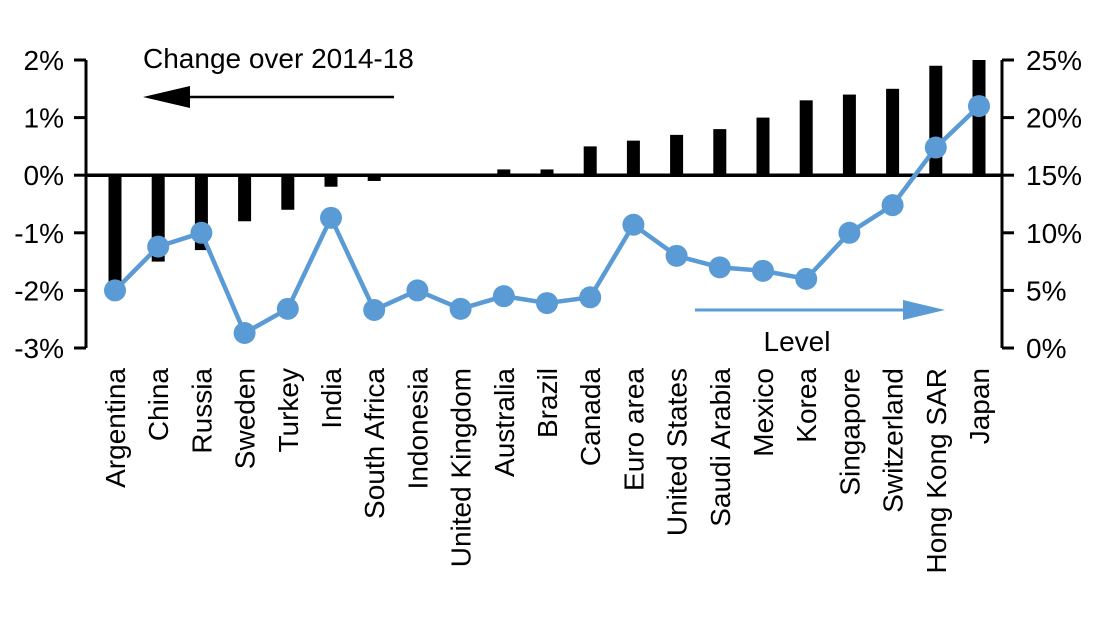  Describe the element at coordinates (892, 205) in the screenshot. I see `level-marker-Switzerland` at that location.